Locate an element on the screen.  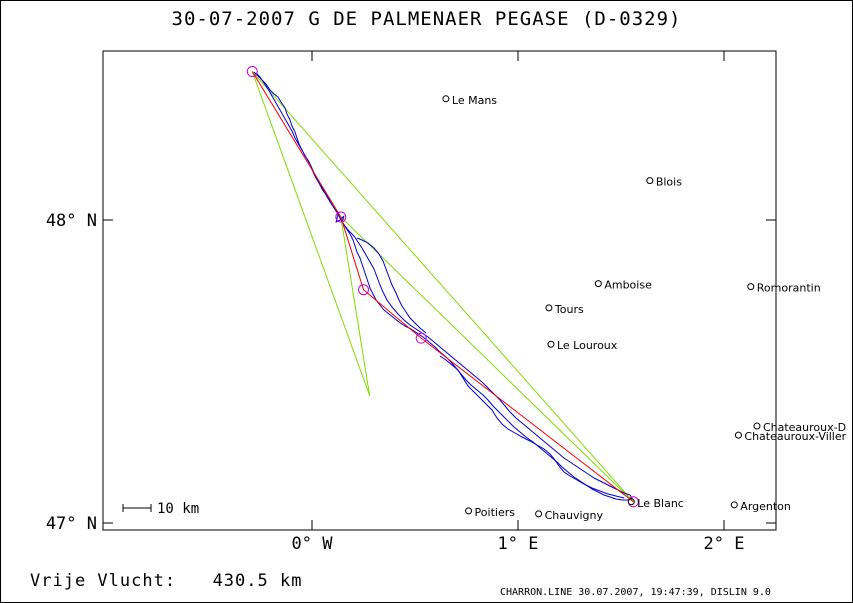
city-label: Chateauroux-D is located at coordinates (804, 427).